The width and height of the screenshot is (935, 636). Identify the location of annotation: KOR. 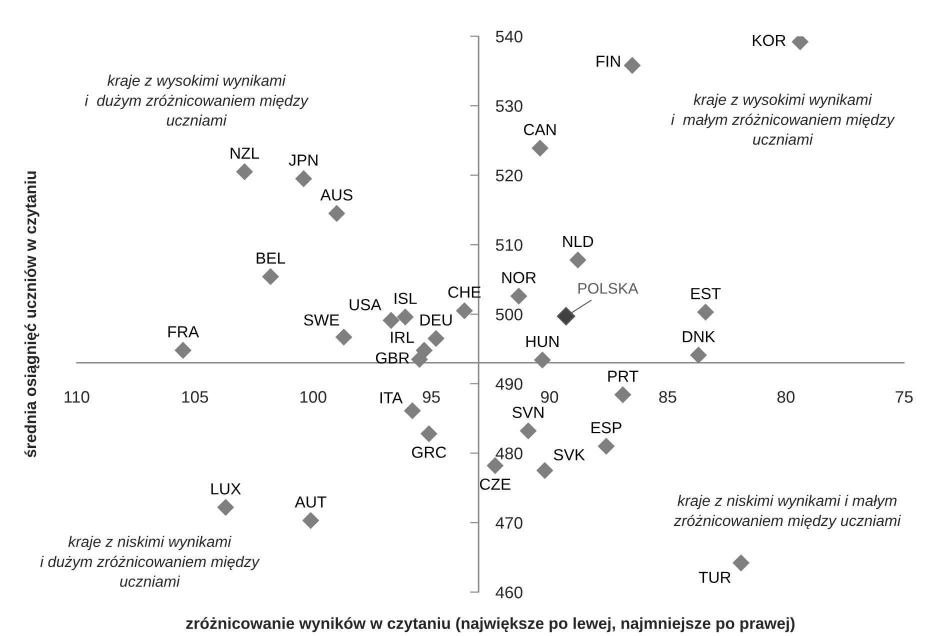
(769, 40).